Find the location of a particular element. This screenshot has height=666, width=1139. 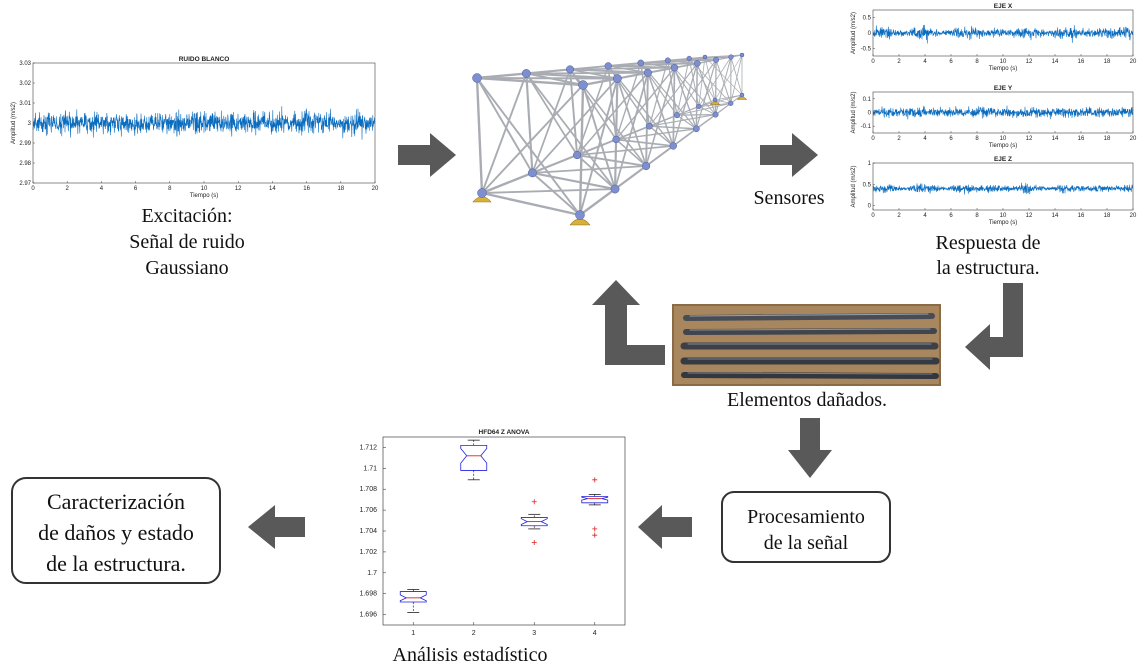

caption: Excitación: is located at coordinates (186, 216).